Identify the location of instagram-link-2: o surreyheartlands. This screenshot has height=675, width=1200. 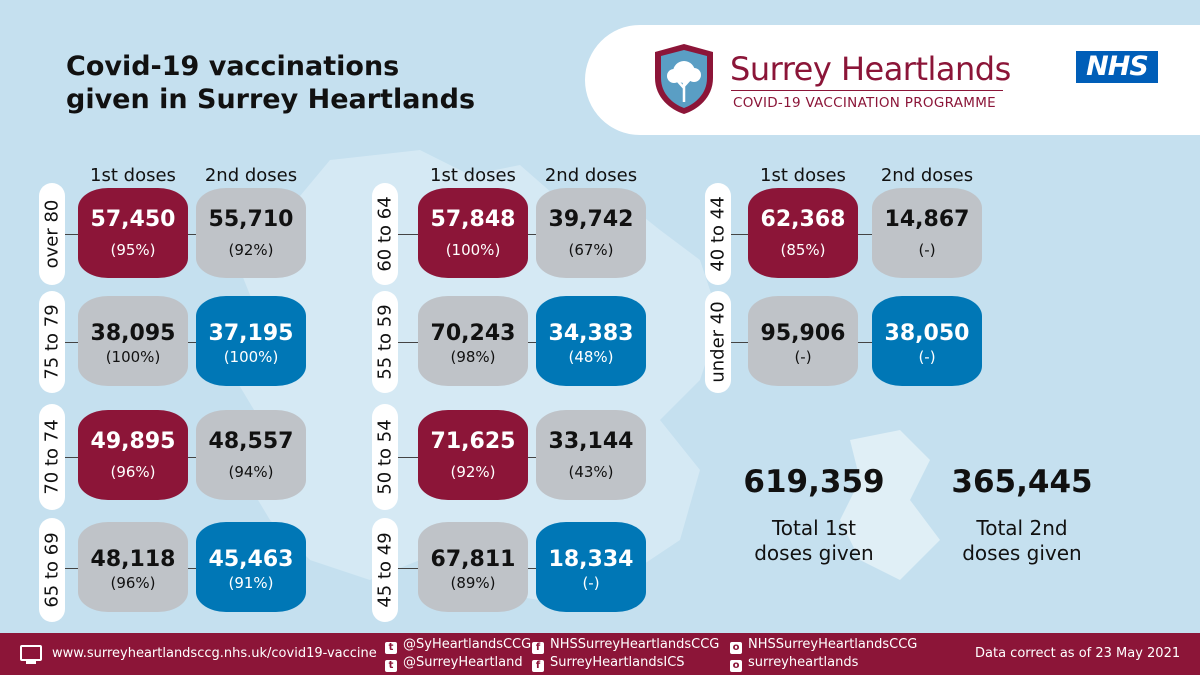
(794, 663).